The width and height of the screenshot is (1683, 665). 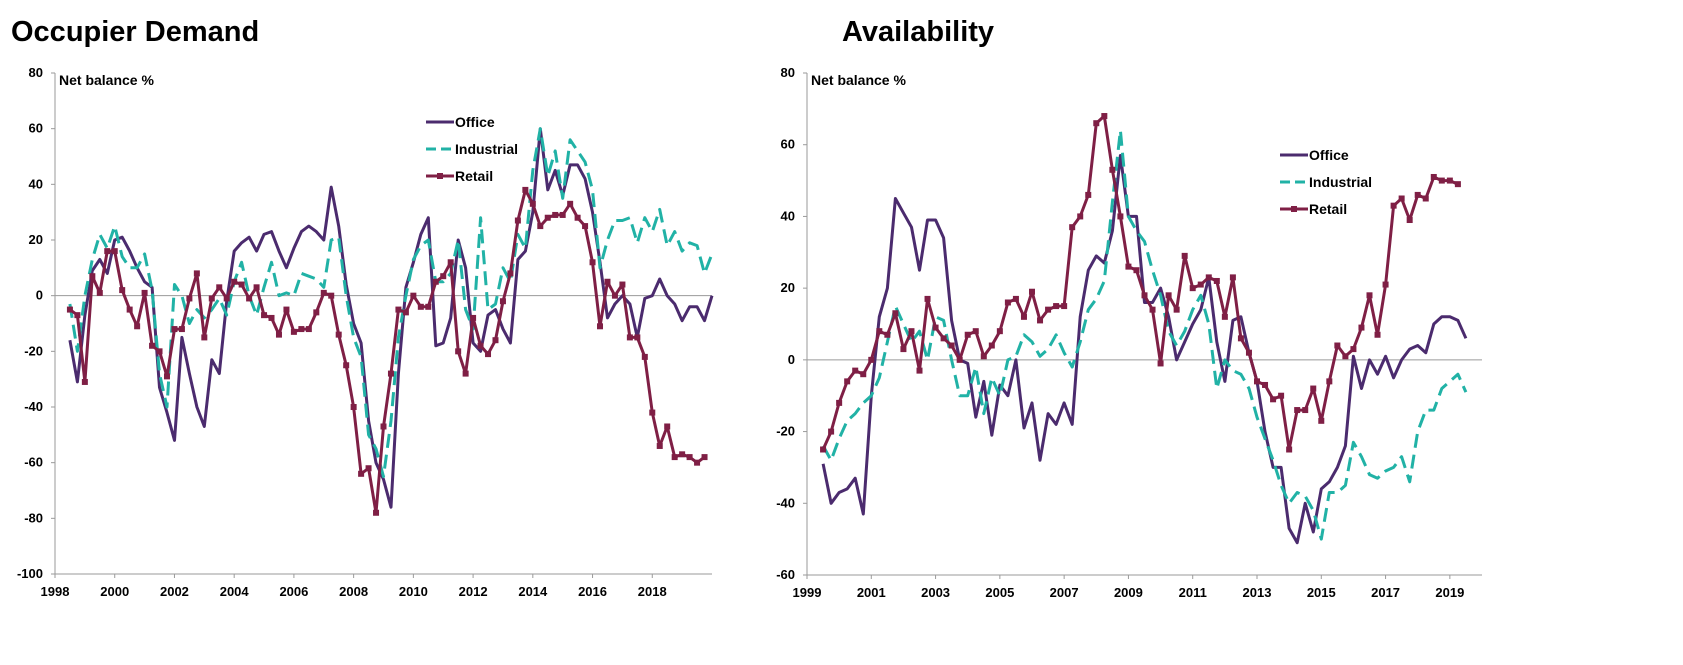 What do you see at coordinates (33, 517) in the screenshot?
I see `y-tick-label: -80` at bounding box center [33, 517].